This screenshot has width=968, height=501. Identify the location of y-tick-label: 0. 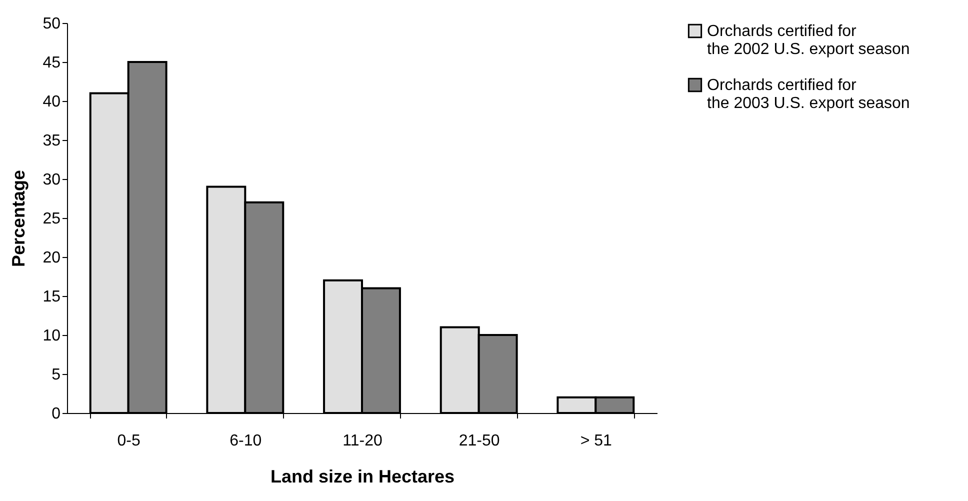
(56, 414).